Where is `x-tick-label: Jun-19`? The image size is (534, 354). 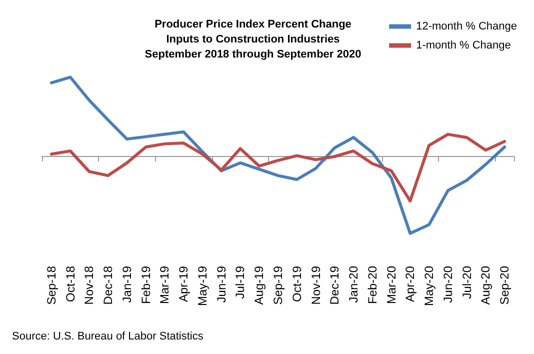 x-tick-label: Jun-19 is located at coordinates (221, 284).